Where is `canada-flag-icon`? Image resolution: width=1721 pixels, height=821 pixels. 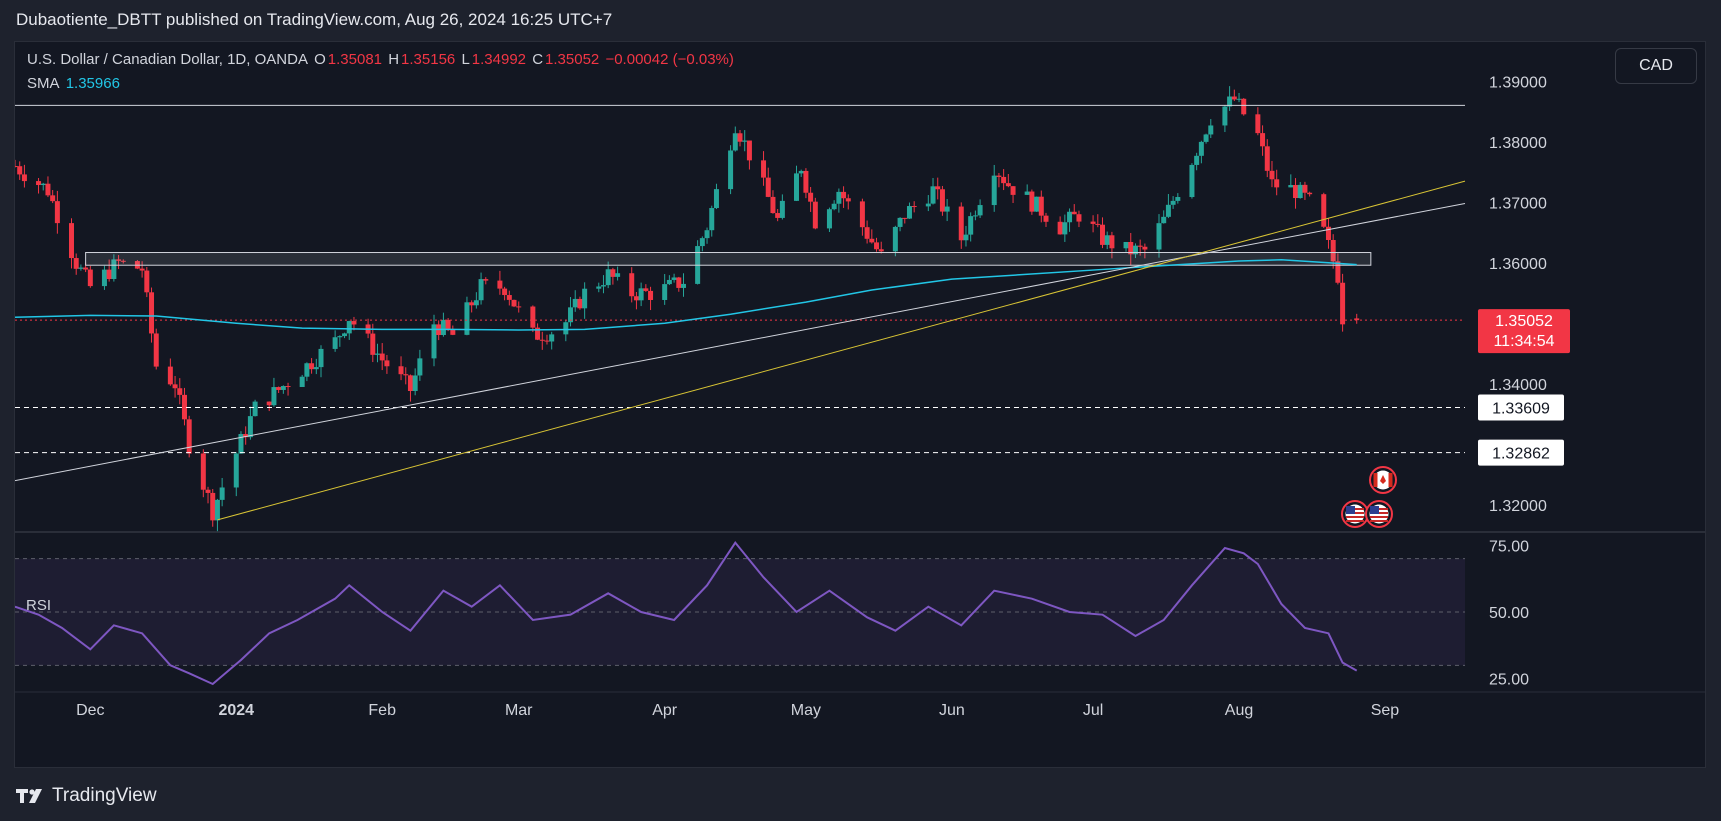
canada-flag-icon is located at coordinates (1383, 480).